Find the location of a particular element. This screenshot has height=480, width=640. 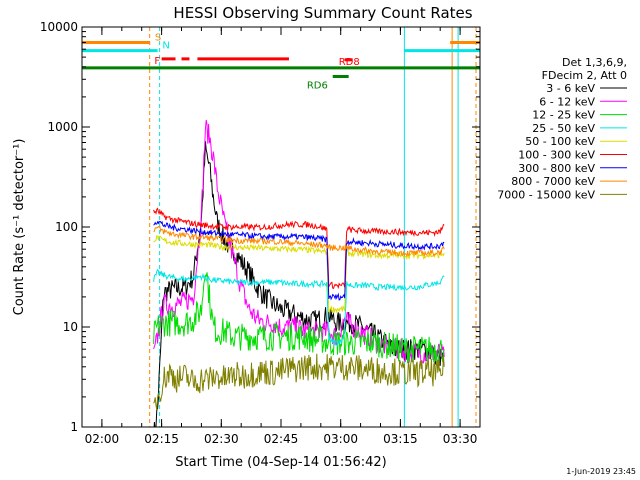

legend-label-4: 50 - 100 keV is located at coordinates (560, 141).